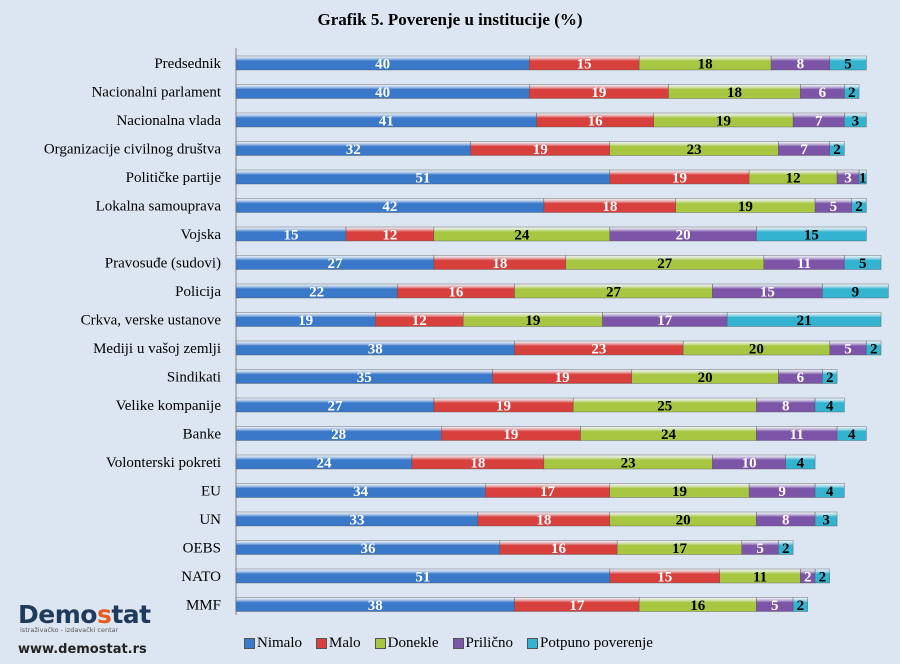  I want to click on data-label: 23, so click(598, 350).